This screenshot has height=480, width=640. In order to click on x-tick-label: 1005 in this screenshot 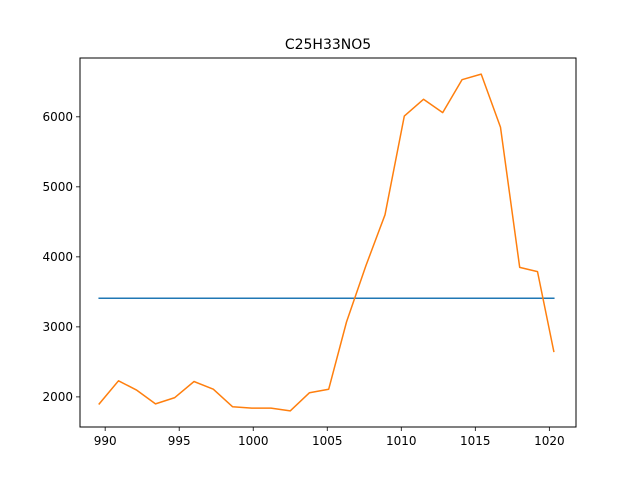, I will do `click(327, 441)`.